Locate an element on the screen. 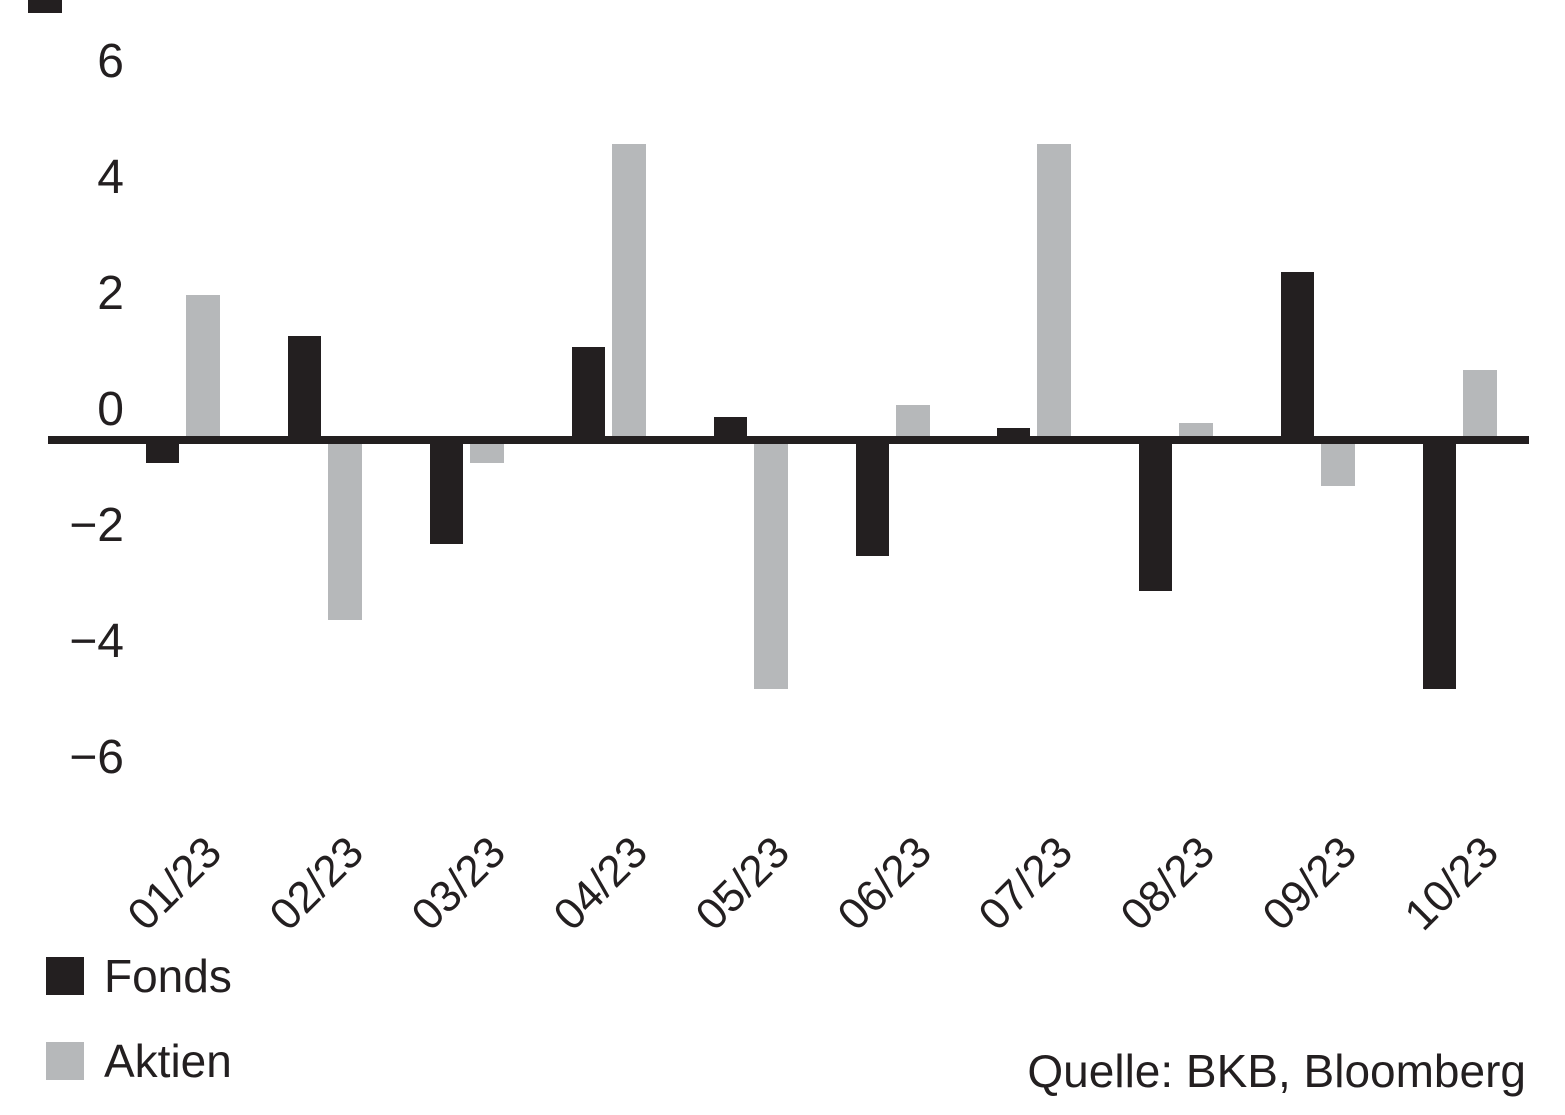 Image resolution: width=1565 pixels, height=1115 pixels. bar-aktien-09/23 is located at coordinates (1338, 463).